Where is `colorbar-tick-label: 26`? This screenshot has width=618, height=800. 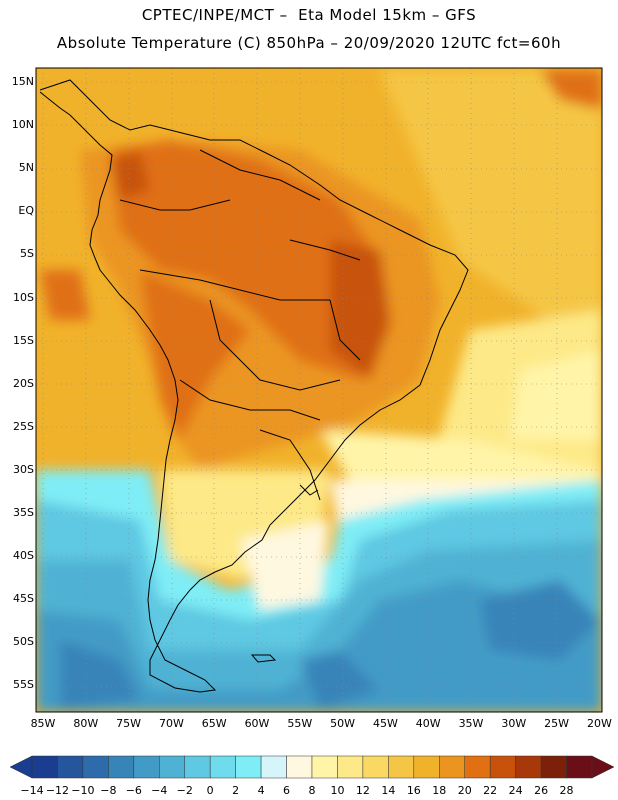 colorbar-tick-label: 26 is located at coordinates (541, 790).